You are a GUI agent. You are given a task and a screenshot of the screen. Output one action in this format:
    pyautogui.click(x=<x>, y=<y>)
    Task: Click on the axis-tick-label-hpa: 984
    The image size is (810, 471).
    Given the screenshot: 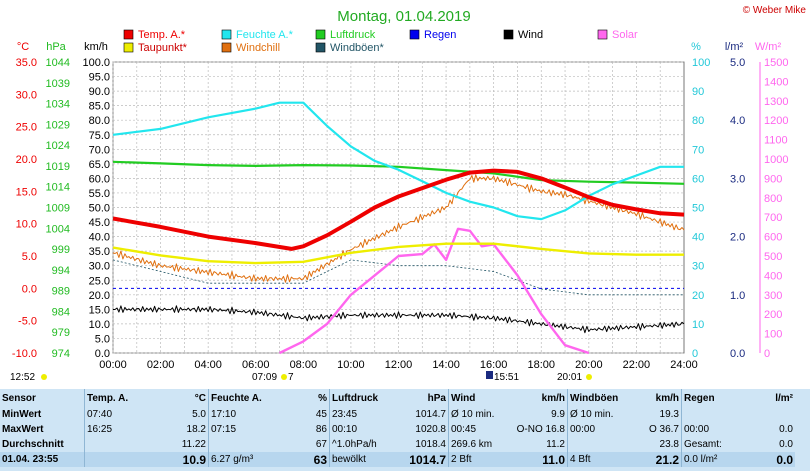 What is the action you would take?
    pyautogui.click(x=61, y=312)
    